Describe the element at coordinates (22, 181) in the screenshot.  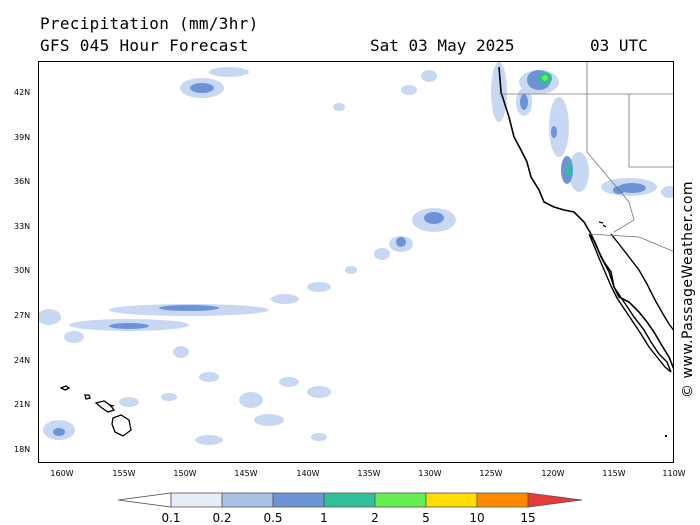
I see `lat-label: 36N` at that location.